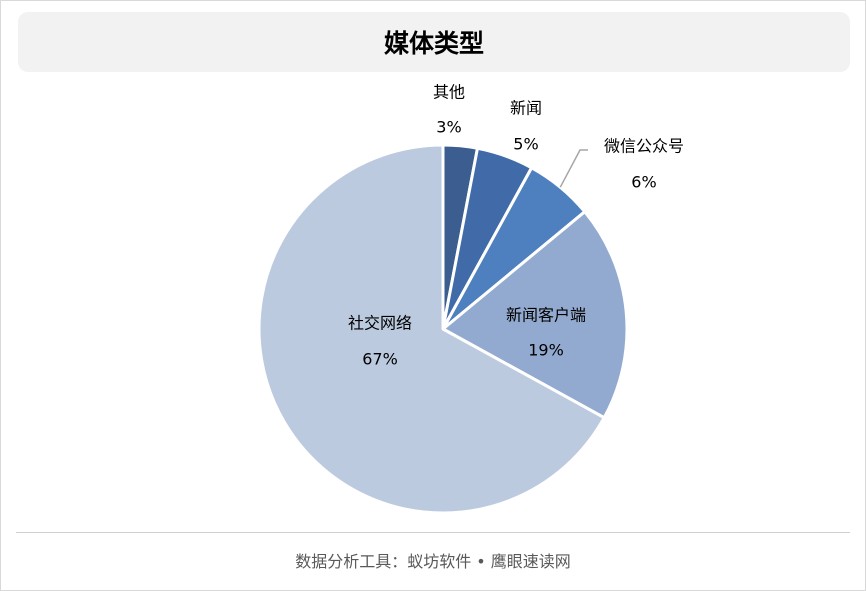  I want to click on footer-source: 数据分析工具：蚁坊软件 • 鹰眼速读网, so click(433, 561).